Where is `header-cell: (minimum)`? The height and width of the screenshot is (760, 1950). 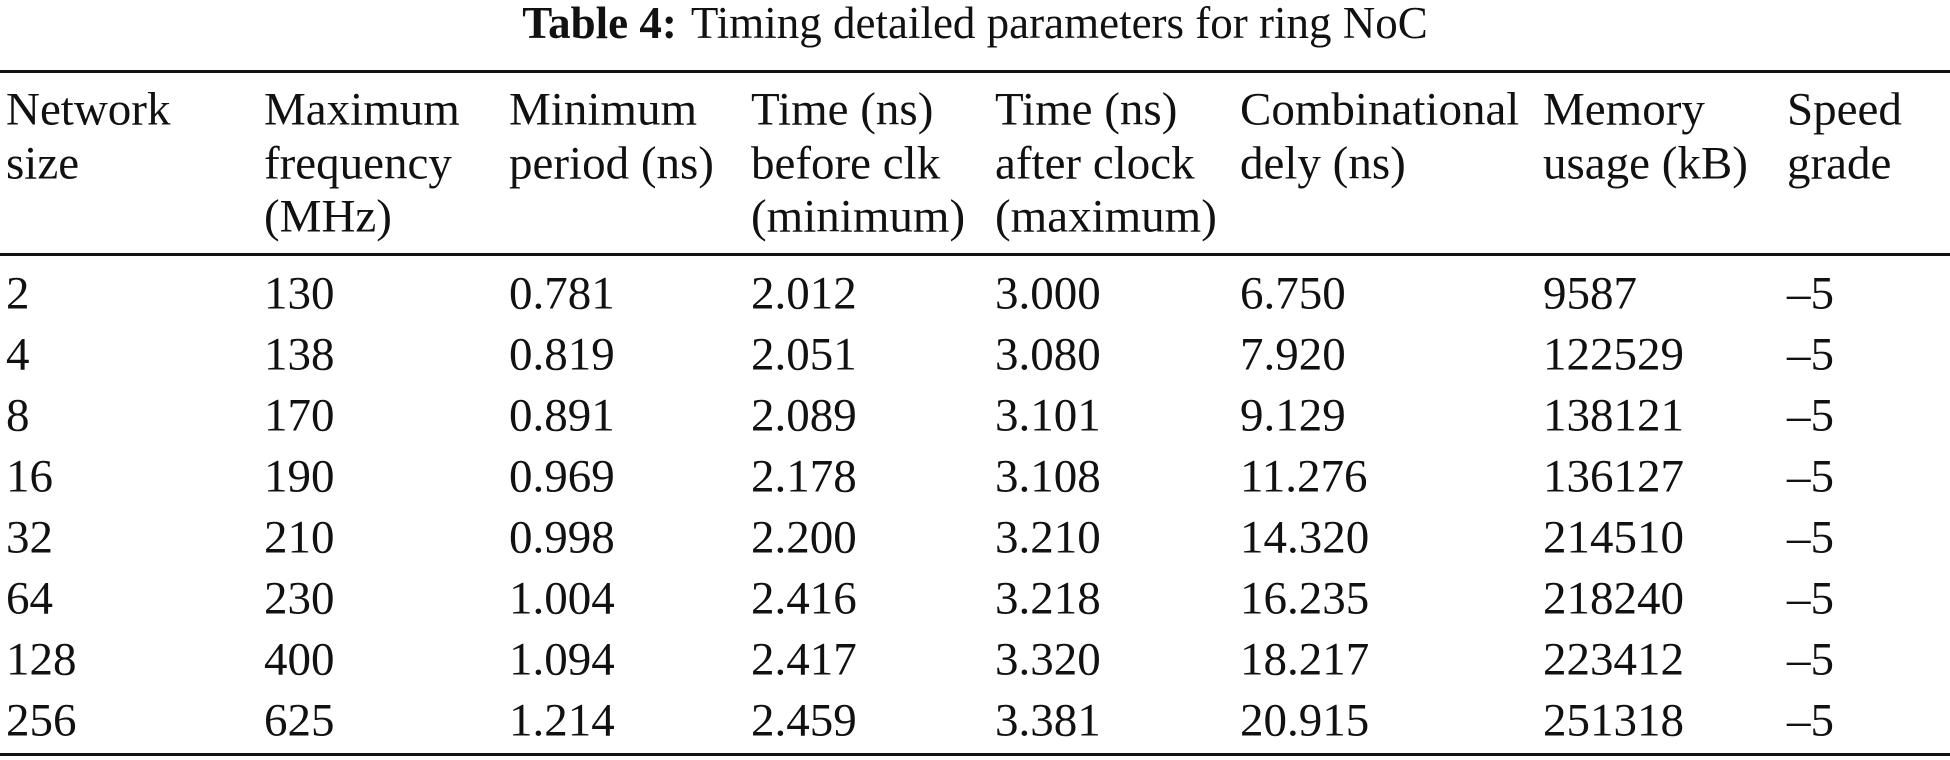
header-cell: (minimum) is located at coordinates (858, 216).